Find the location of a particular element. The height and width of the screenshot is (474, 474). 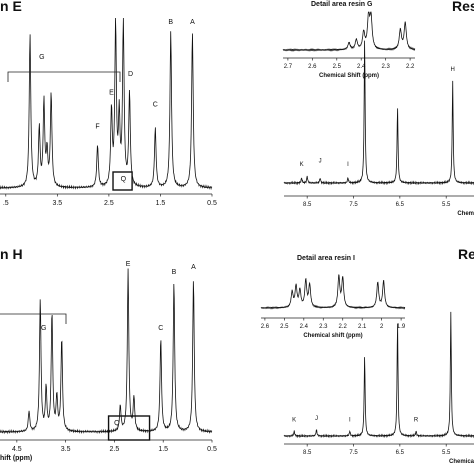

x-axis-label: Chemical Shift (ppm) is located at coordinates (349, 76).